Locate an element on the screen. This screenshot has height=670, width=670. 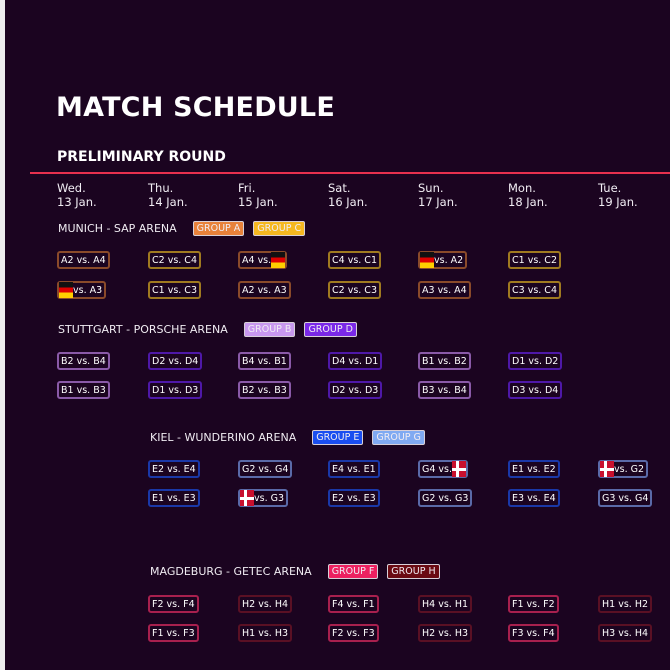
group-badge: GROUP A is located at coordinates (218, 228).